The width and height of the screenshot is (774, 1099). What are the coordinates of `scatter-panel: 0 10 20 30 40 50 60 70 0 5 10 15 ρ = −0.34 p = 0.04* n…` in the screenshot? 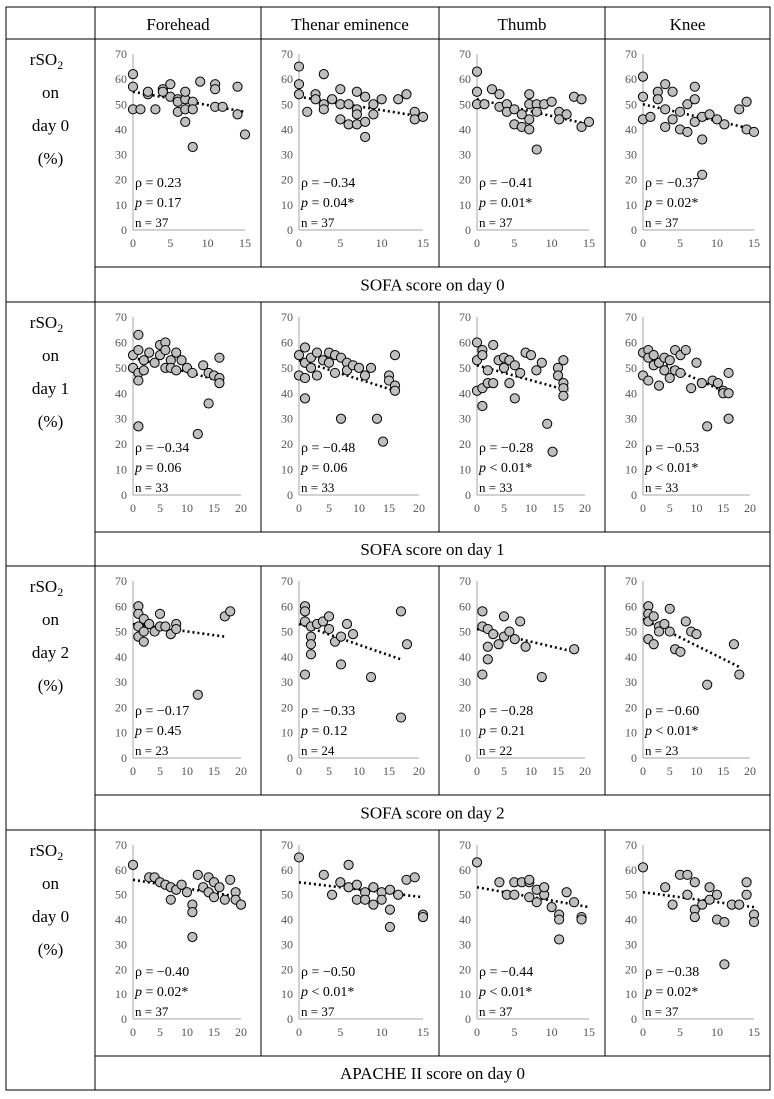 It's located at (355, 148).